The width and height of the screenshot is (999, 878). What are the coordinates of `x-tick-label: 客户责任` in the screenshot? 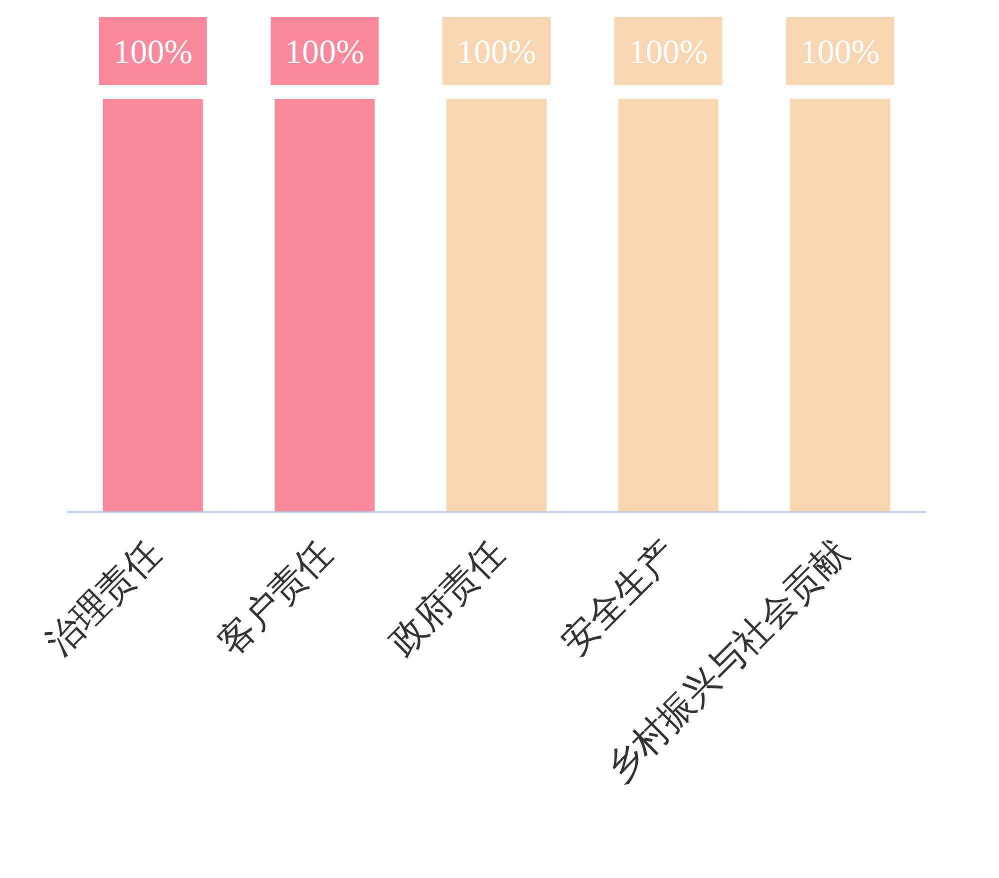 It's located at (275, 597).